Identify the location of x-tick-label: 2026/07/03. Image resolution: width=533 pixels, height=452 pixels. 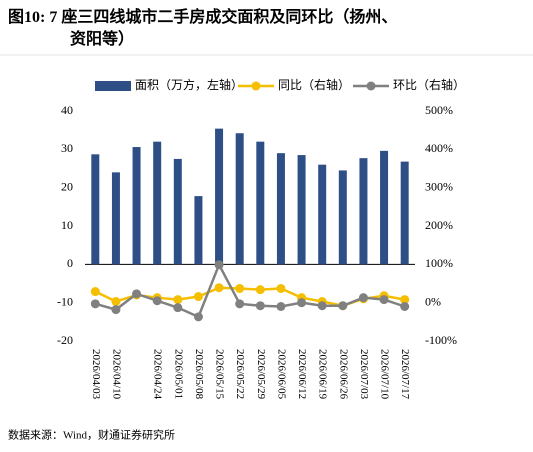
(364, 374).